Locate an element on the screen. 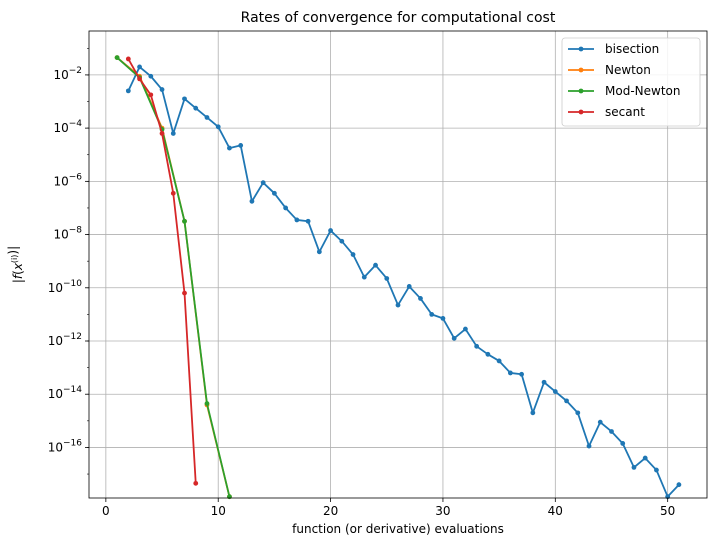 This screenshot has height=549, width=715. legend-entry: secant is located at coordinates (606, 112).